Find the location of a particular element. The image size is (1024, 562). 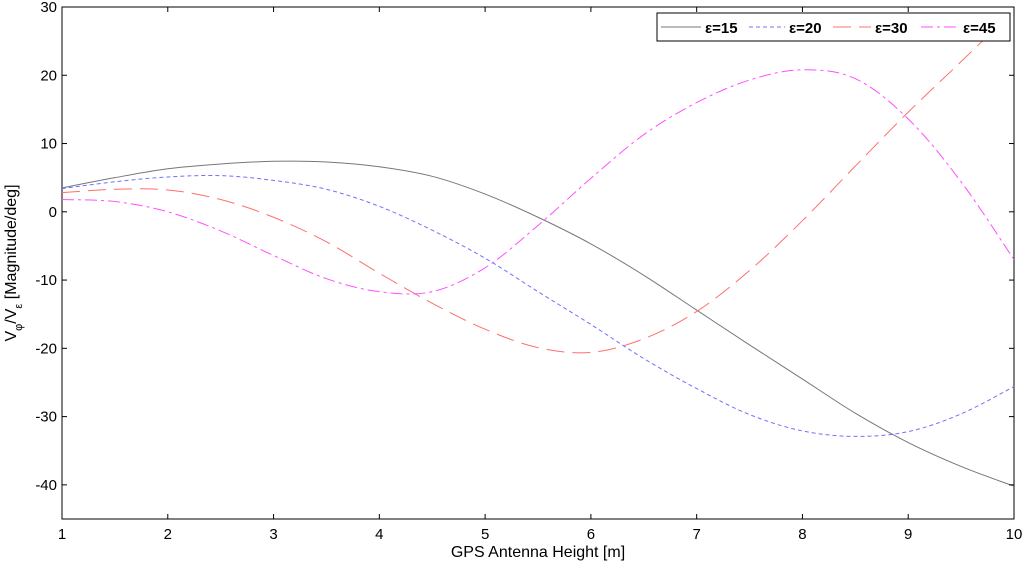

y-axis-title-sub2: ε is located at coordinates (19, 306).